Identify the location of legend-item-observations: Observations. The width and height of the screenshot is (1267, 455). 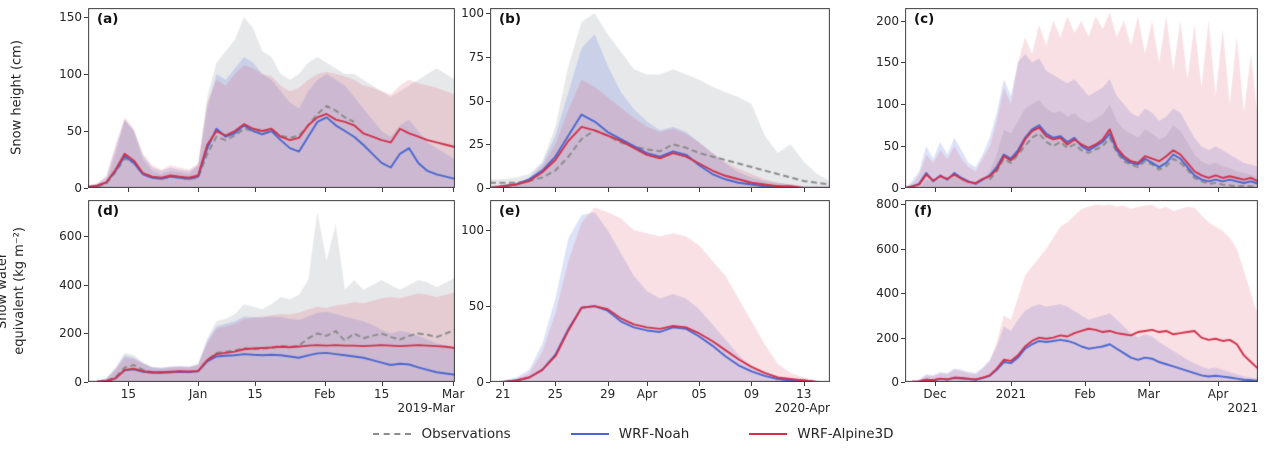
(442, 434).